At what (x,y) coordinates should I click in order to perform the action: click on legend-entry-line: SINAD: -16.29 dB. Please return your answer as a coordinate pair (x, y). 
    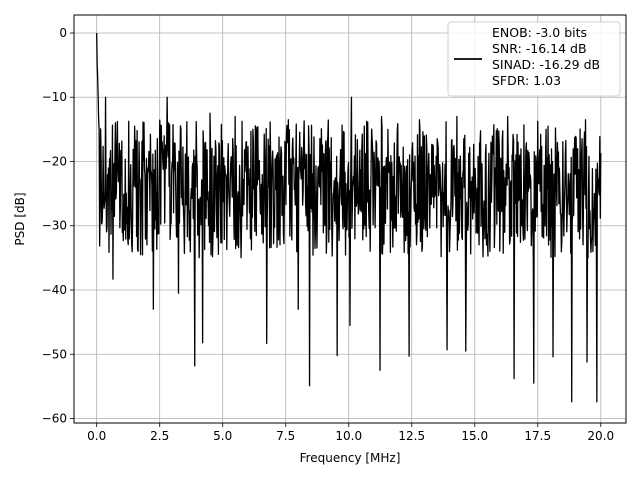
    Looking at the image, I should click on (546, 64).